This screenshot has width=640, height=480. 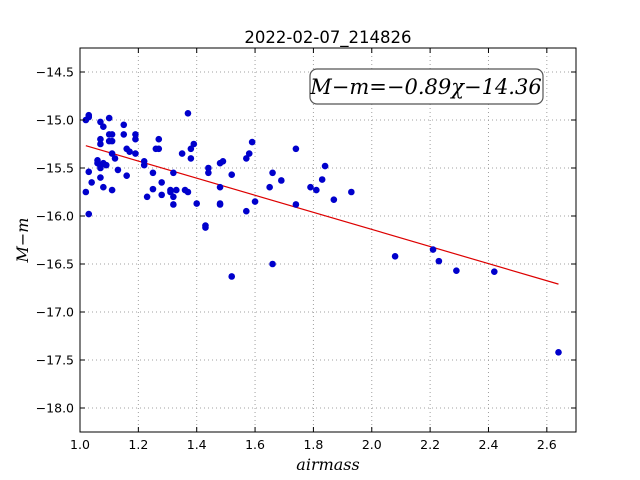 What do you see at coordinates (547, 444) in the screenshot?
I see `x-tick-label: 2.6` at bounding box center [547, 444].